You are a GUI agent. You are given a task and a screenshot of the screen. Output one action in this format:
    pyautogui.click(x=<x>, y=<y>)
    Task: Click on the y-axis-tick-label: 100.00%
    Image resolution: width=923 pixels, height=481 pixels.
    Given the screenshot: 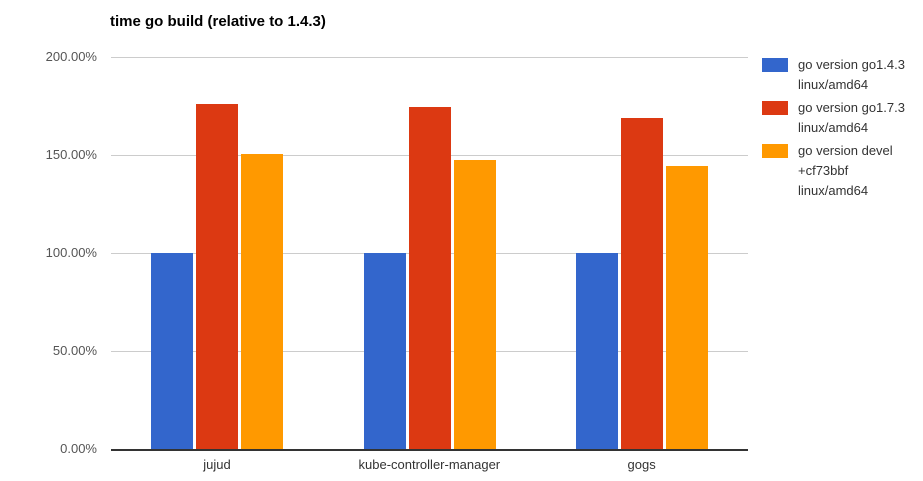 What is the action you would take?
    pyautogui.click(x=71, y=252)
    